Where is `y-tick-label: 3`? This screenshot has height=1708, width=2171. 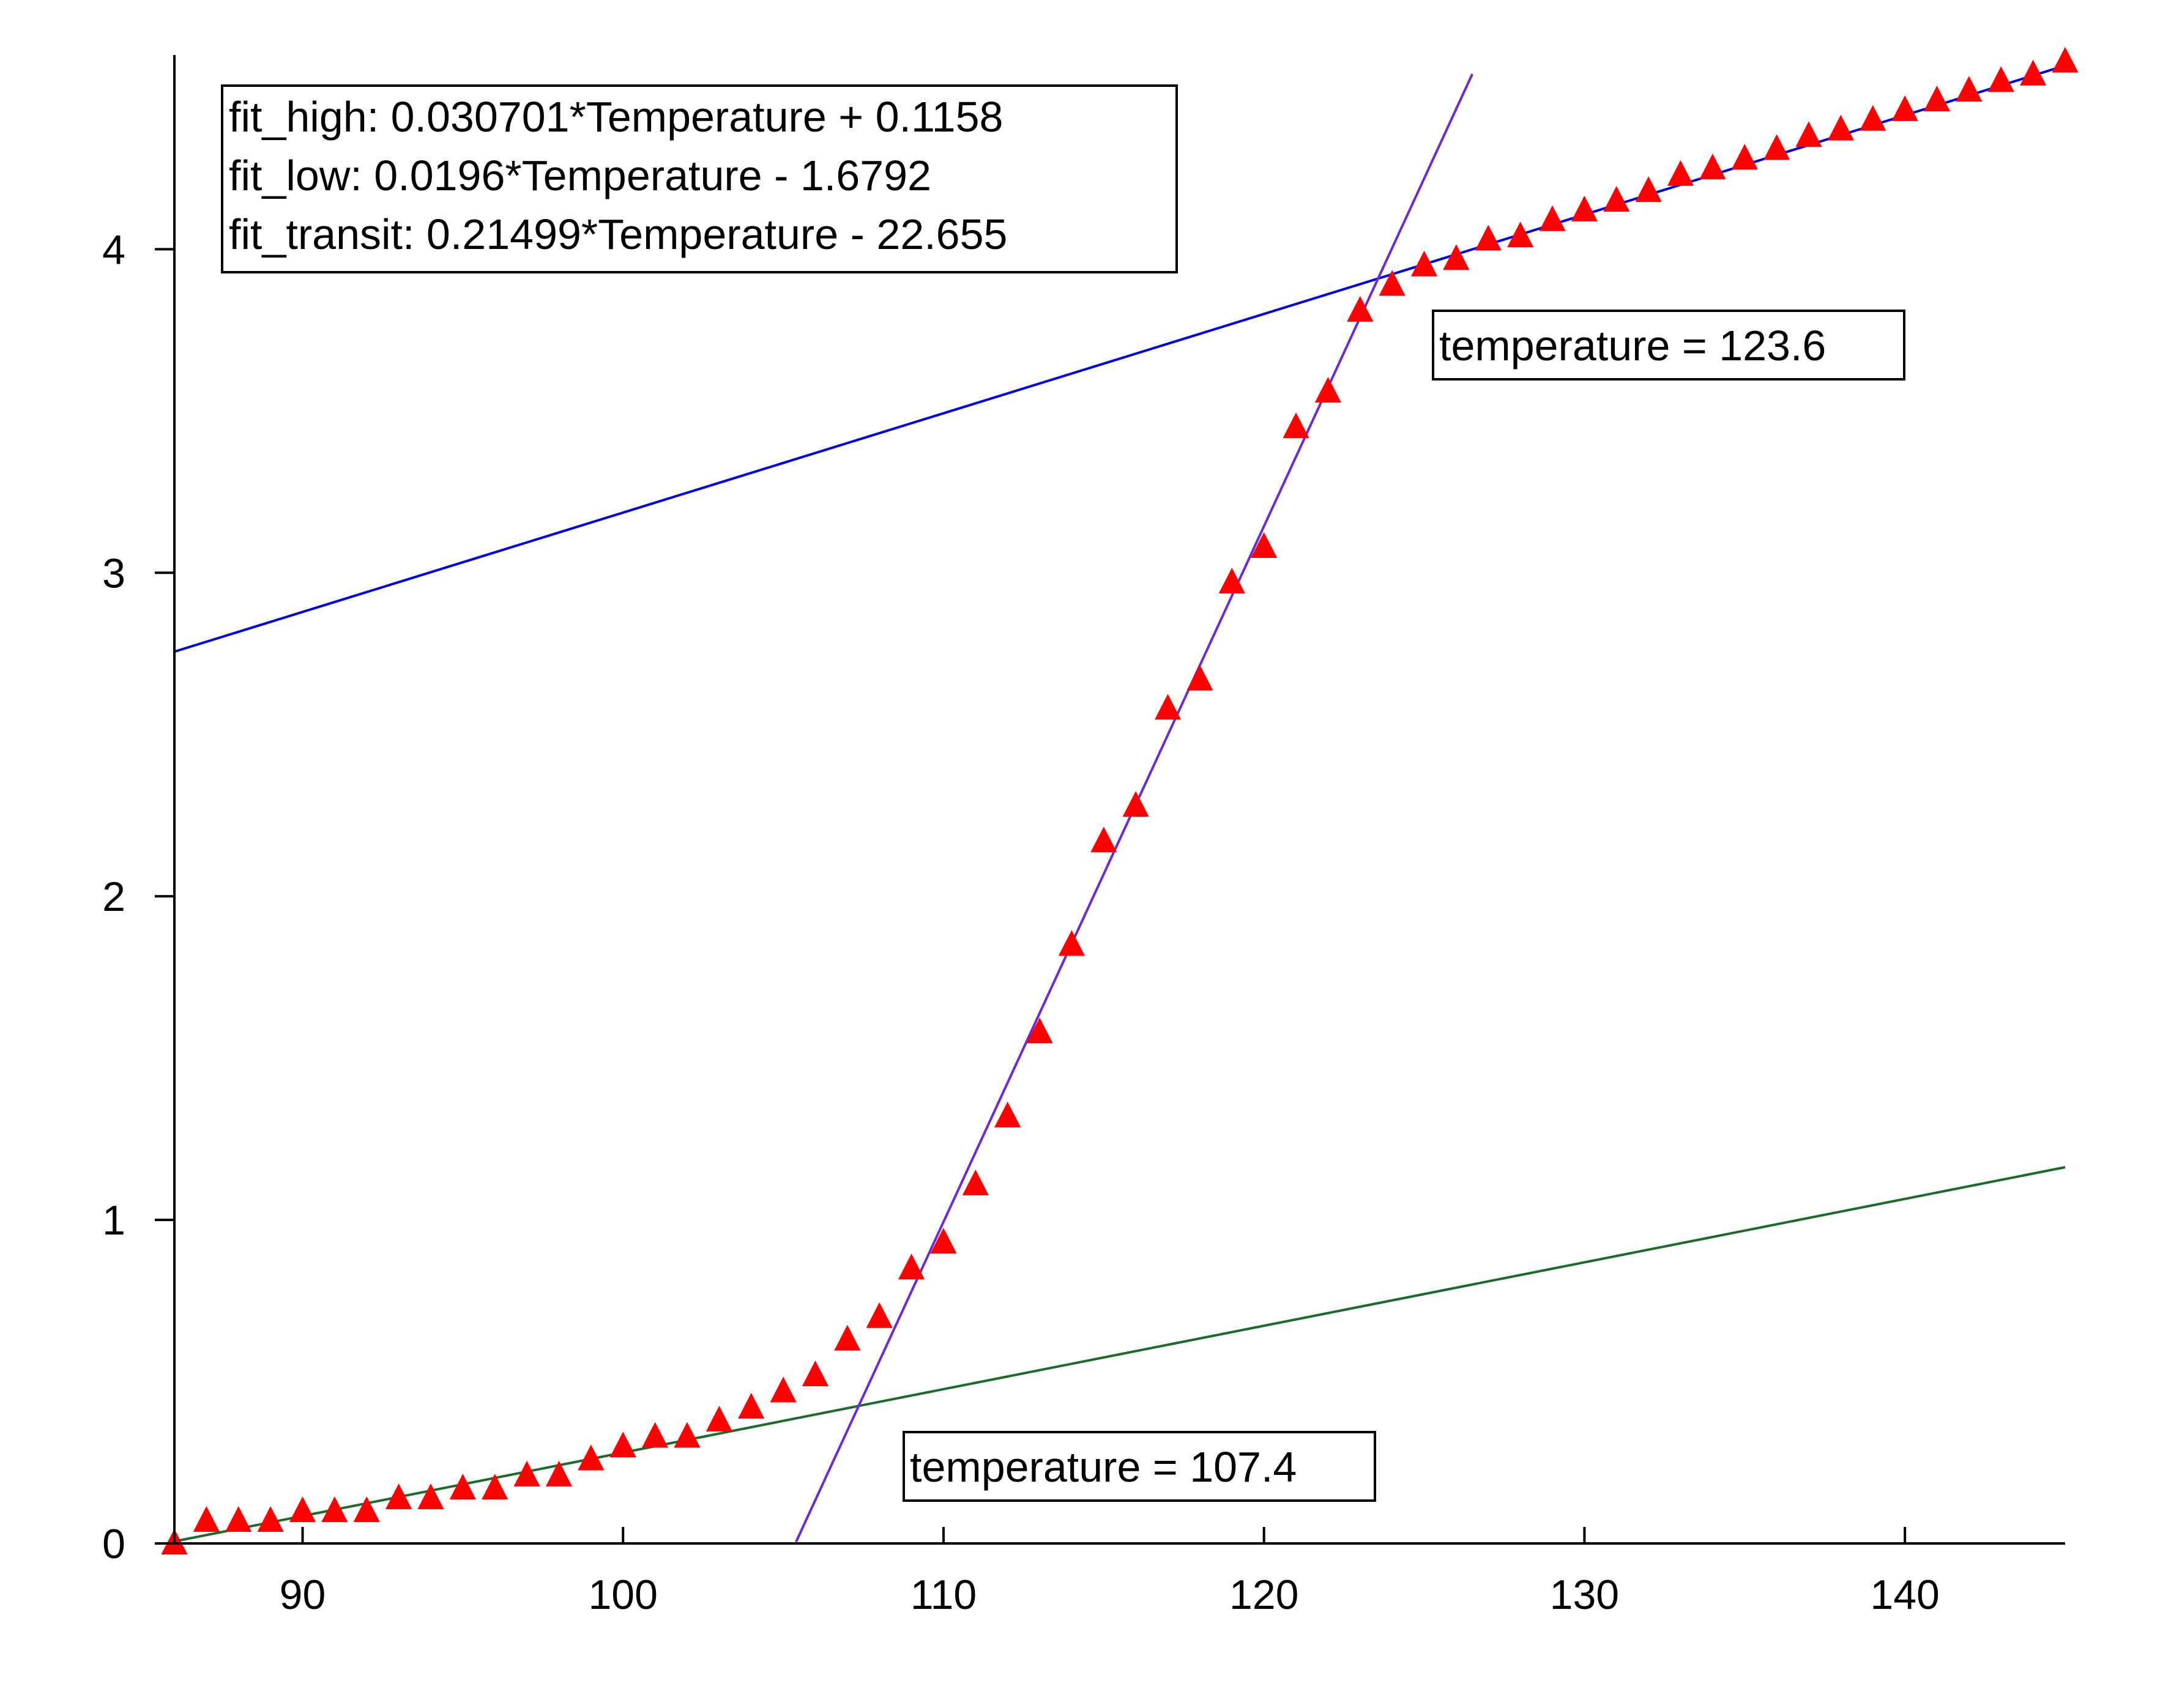
y-tick-label: 3 is located at coordinates (113, 573).